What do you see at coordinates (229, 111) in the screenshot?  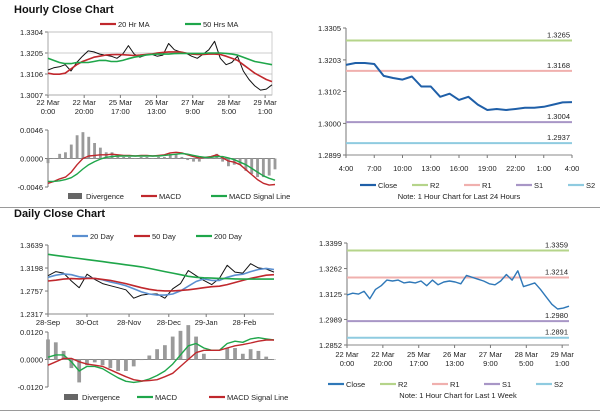 I see `x-tick-label: 5:00` at bounding box center [229, 111].